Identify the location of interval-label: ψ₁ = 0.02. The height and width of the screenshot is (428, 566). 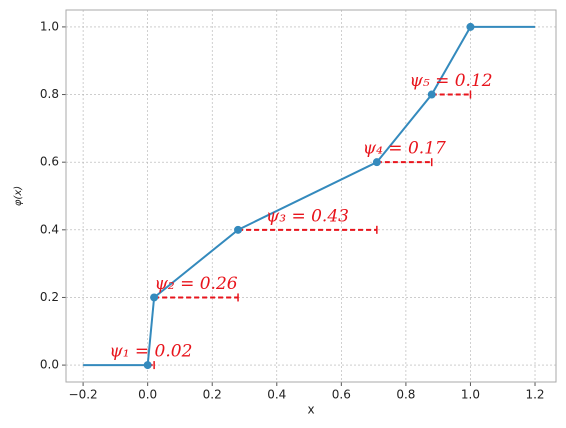
(150, 352).